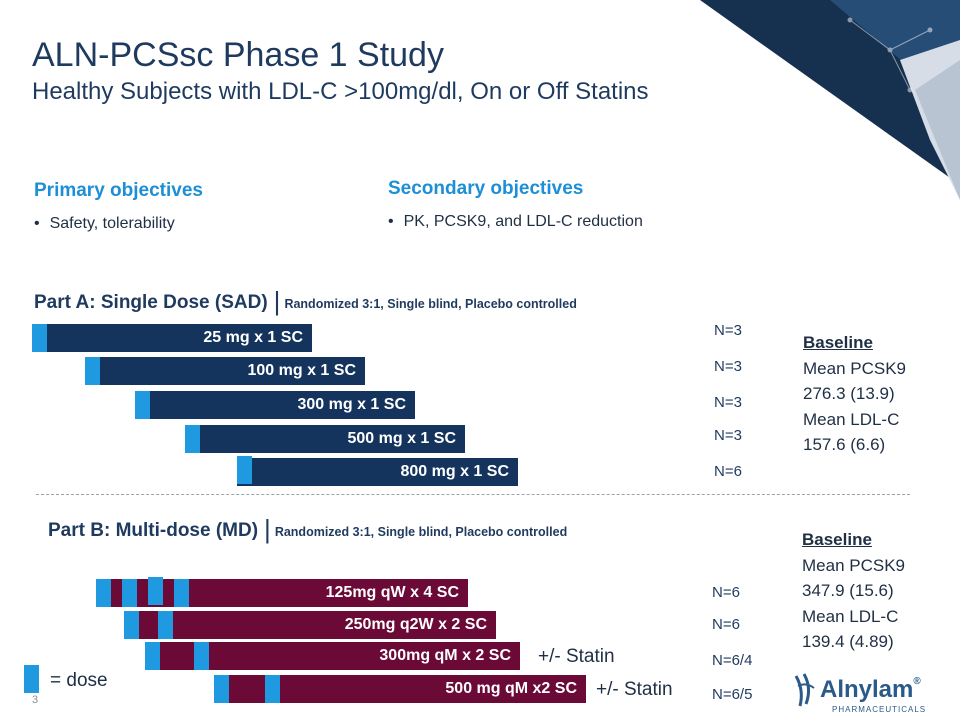  I want to click on company-logo: Alnylam® PHARMACEUTICALS, so click(867, 693).